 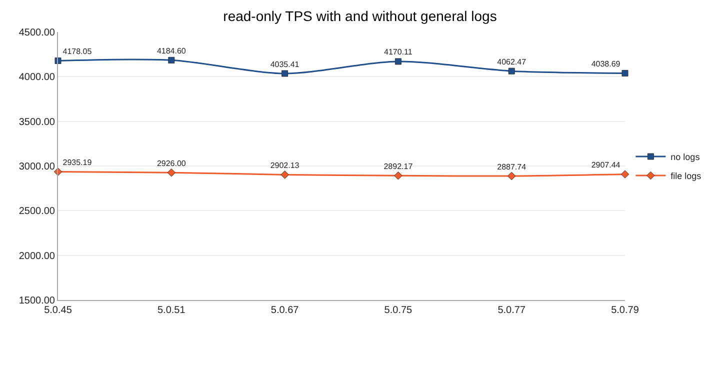 What do you see at coordinates (606, 63) in the screenshot?
I see `data-label: 4038.69` at bounding box center [606, 63].